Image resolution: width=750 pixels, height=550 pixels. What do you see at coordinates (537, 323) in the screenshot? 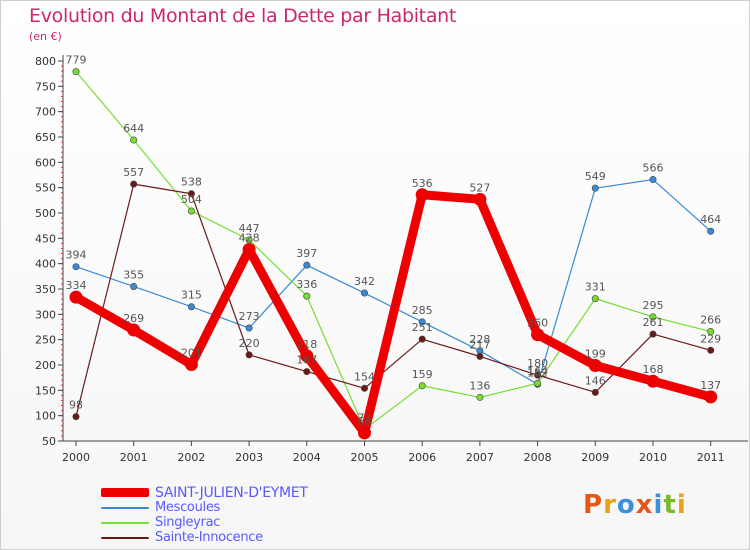
I see `data-label-saint-julien-d-eymet: 260` at bounding box center [537, 323].